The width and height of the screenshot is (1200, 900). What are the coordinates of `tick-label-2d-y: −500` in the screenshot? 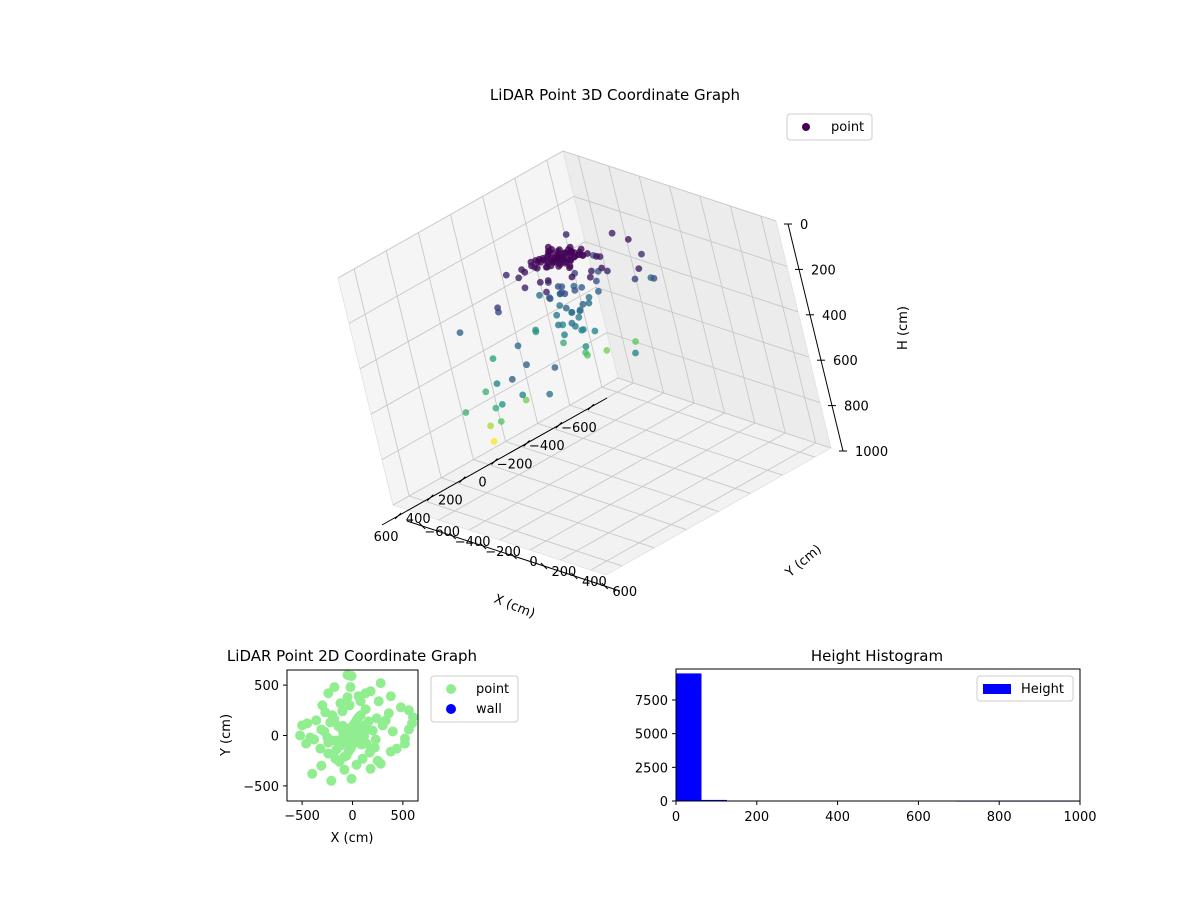 It's located at (261, 787).